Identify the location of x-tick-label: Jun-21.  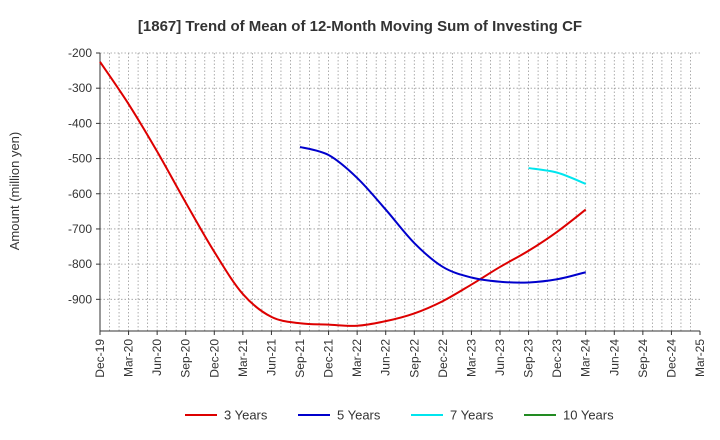
(271, 357).